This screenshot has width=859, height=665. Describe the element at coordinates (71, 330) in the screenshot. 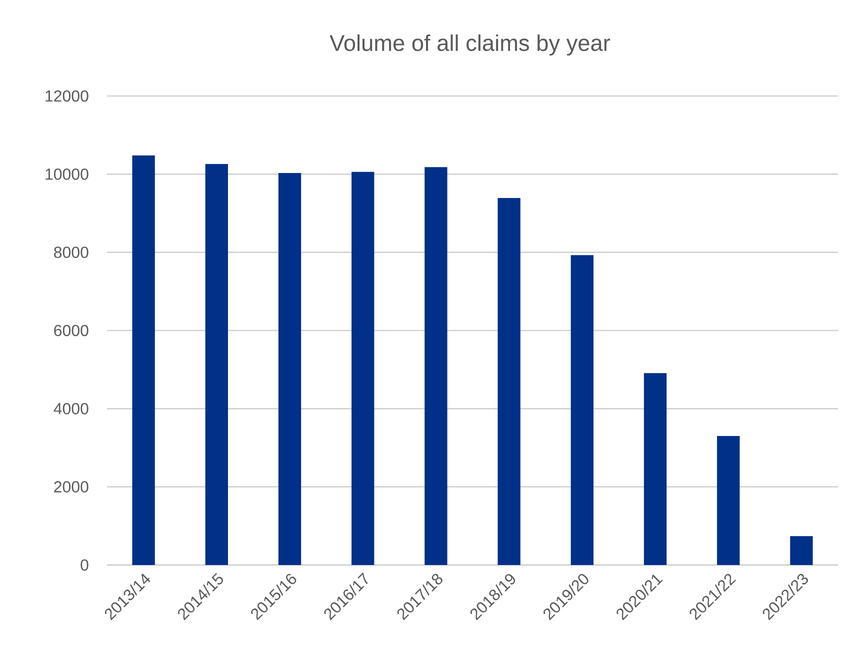

I see `y-tick-label: 6000` at that location.